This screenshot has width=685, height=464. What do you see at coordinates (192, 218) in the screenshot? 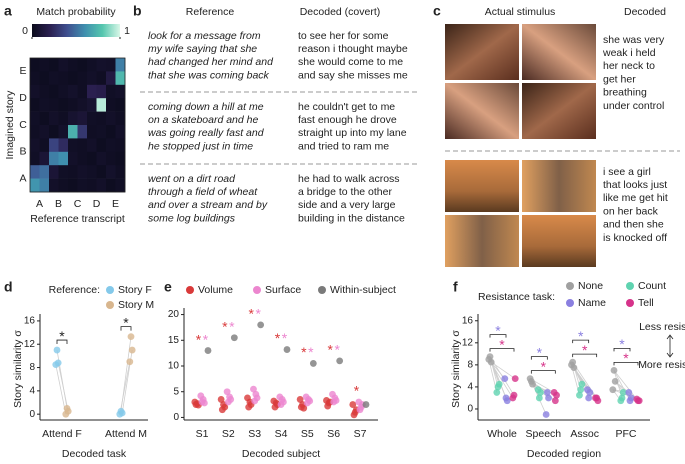
I see `reference-text: some log buildings` at bounding box center [192, 218].